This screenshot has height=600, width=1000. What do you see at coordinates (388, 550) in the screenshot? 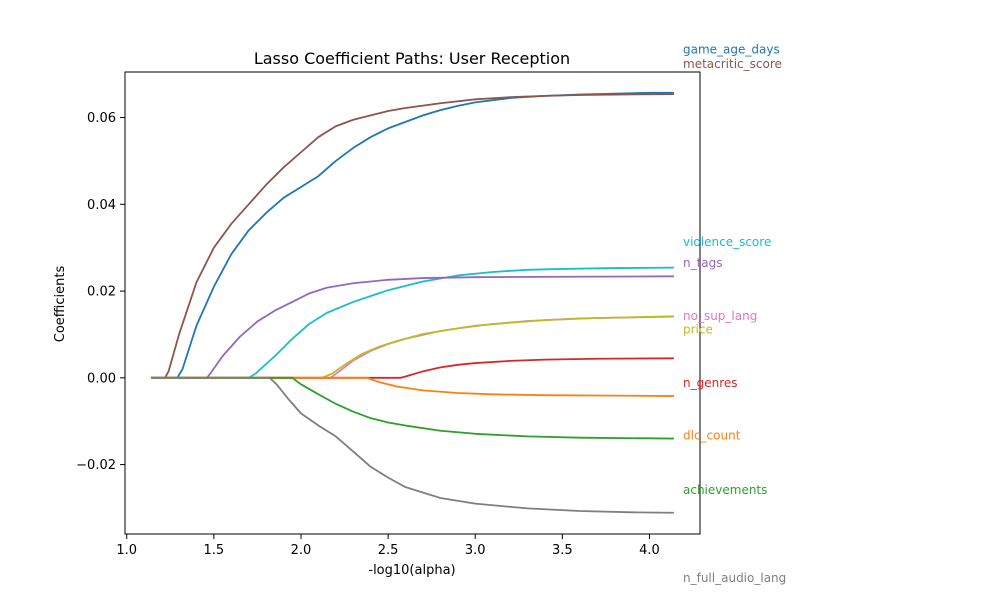
I see `x-tick-label: 2.5` at bounding box center [388, 550].